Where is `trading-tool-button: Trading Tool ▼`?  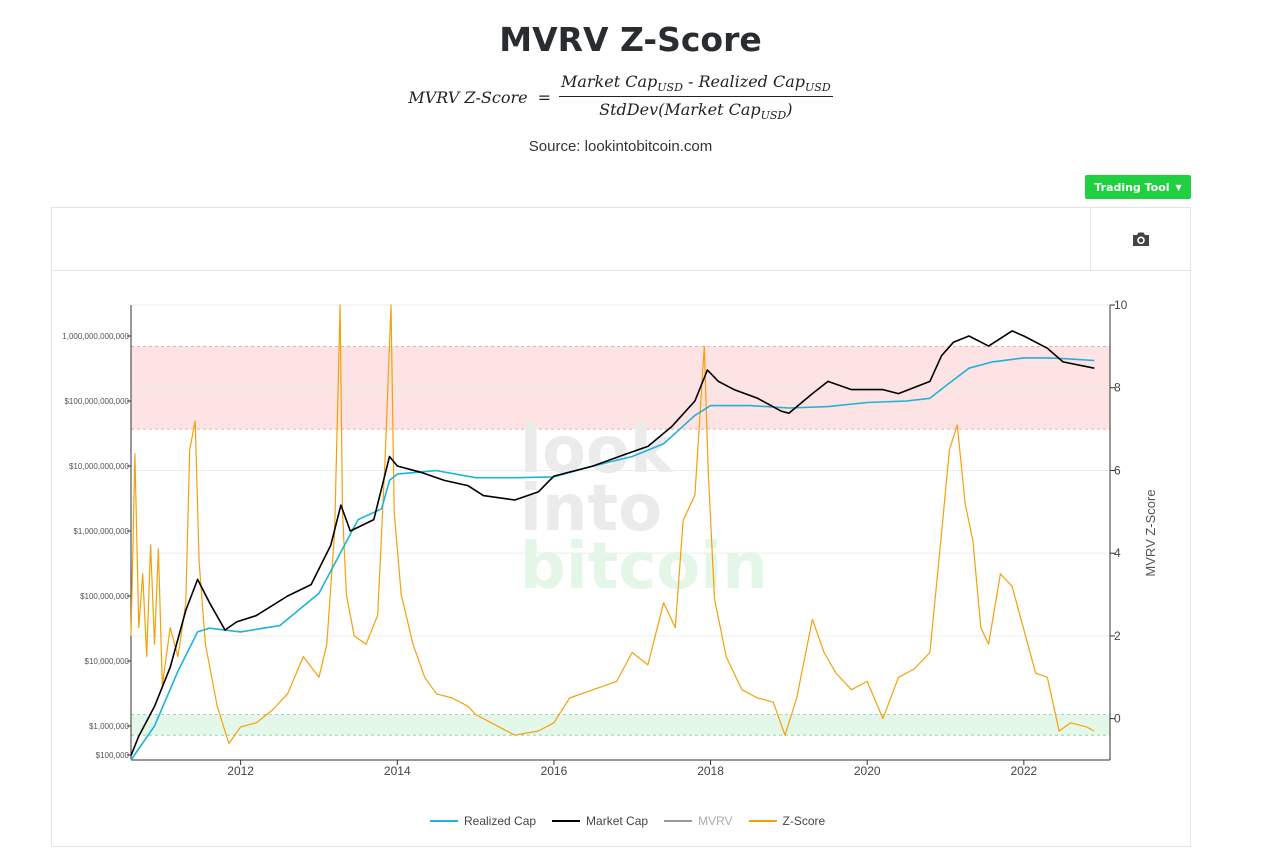
trading-tool-button: Trading Tool ▼ is located at coordinates (1138, 187).